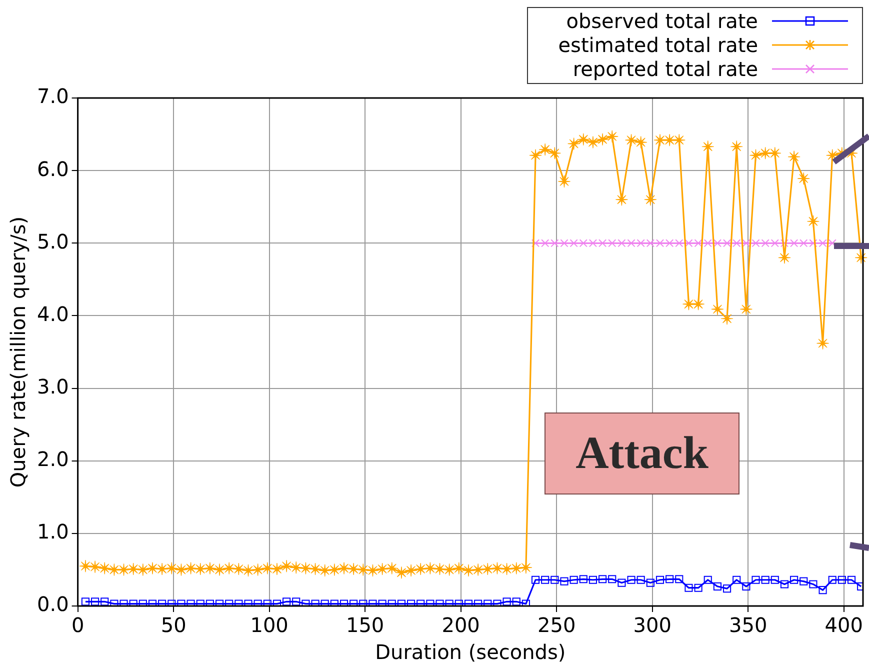 The height and width of the screenshot is (668, 869). What do you see at coordinates (461, 625) in the screenshot?
I see `x-tick-label: 200` at bounding box center [461, 625].